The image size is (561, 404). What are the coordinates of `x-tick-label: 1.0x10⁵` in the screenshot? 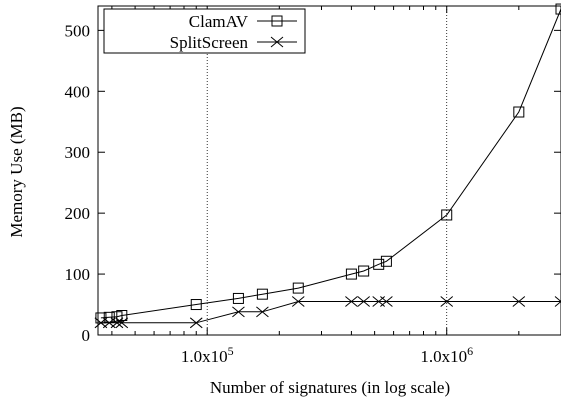 It's located at (207, 355).